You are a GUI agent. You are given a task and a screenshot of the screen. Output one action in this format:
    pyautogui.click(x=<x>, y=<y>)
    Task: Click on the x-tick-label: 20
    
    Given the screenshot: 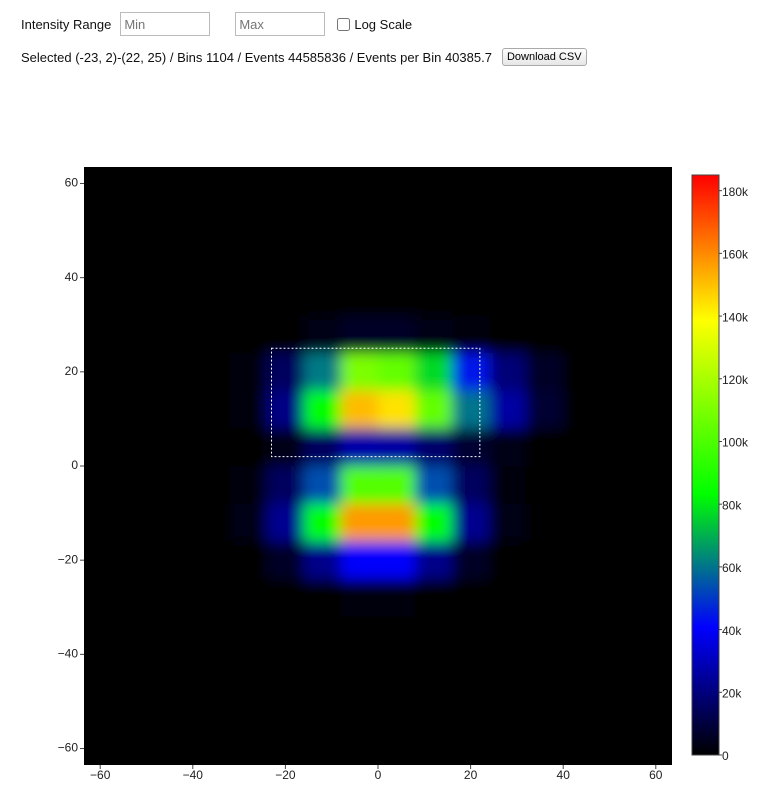 What is the action you would take?
    pyautogui.click(x=471, y=775)
    